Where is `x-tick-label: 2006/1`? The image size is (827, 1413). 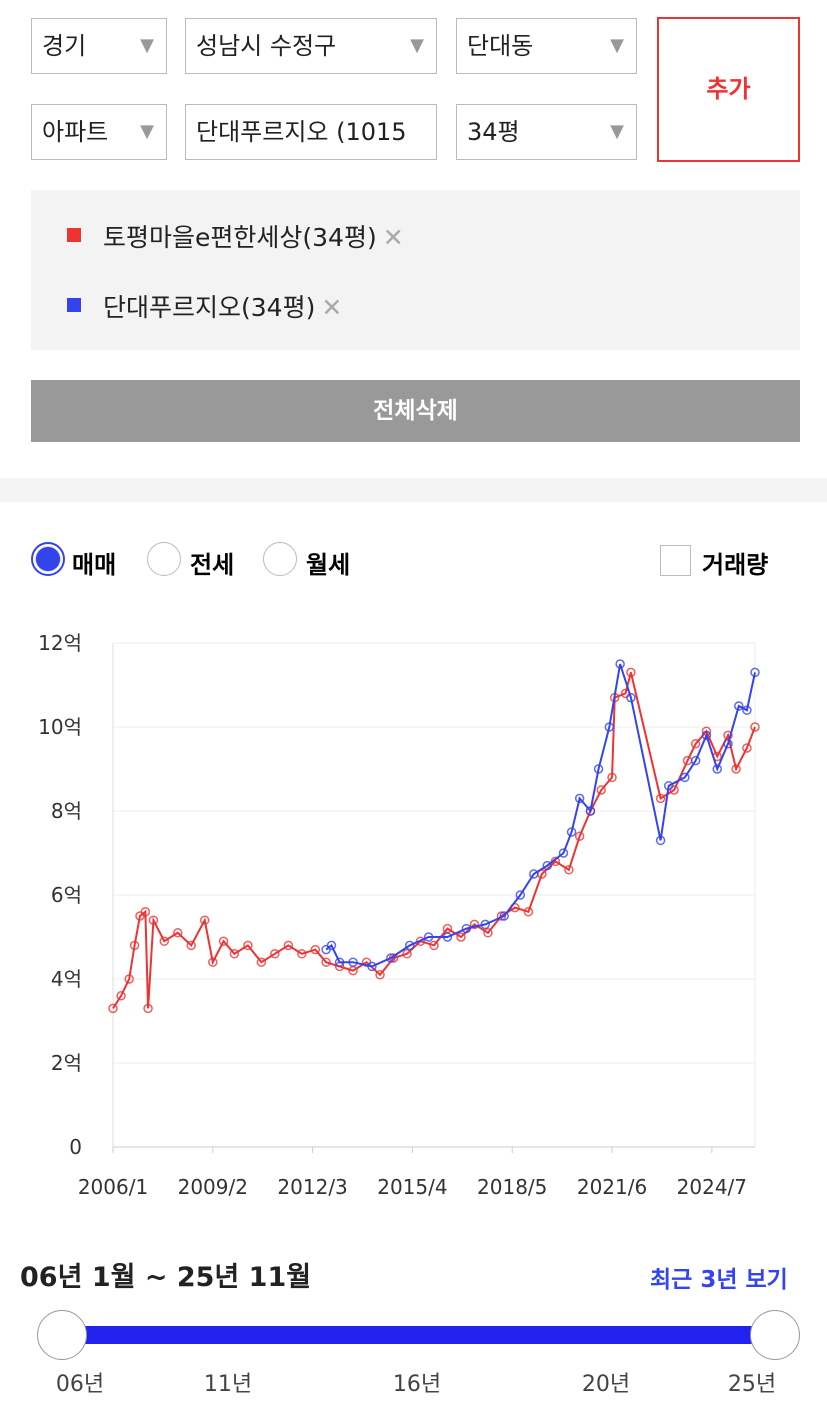 x-tick-label: 2006/1 is located at coordinates (113, 1187).